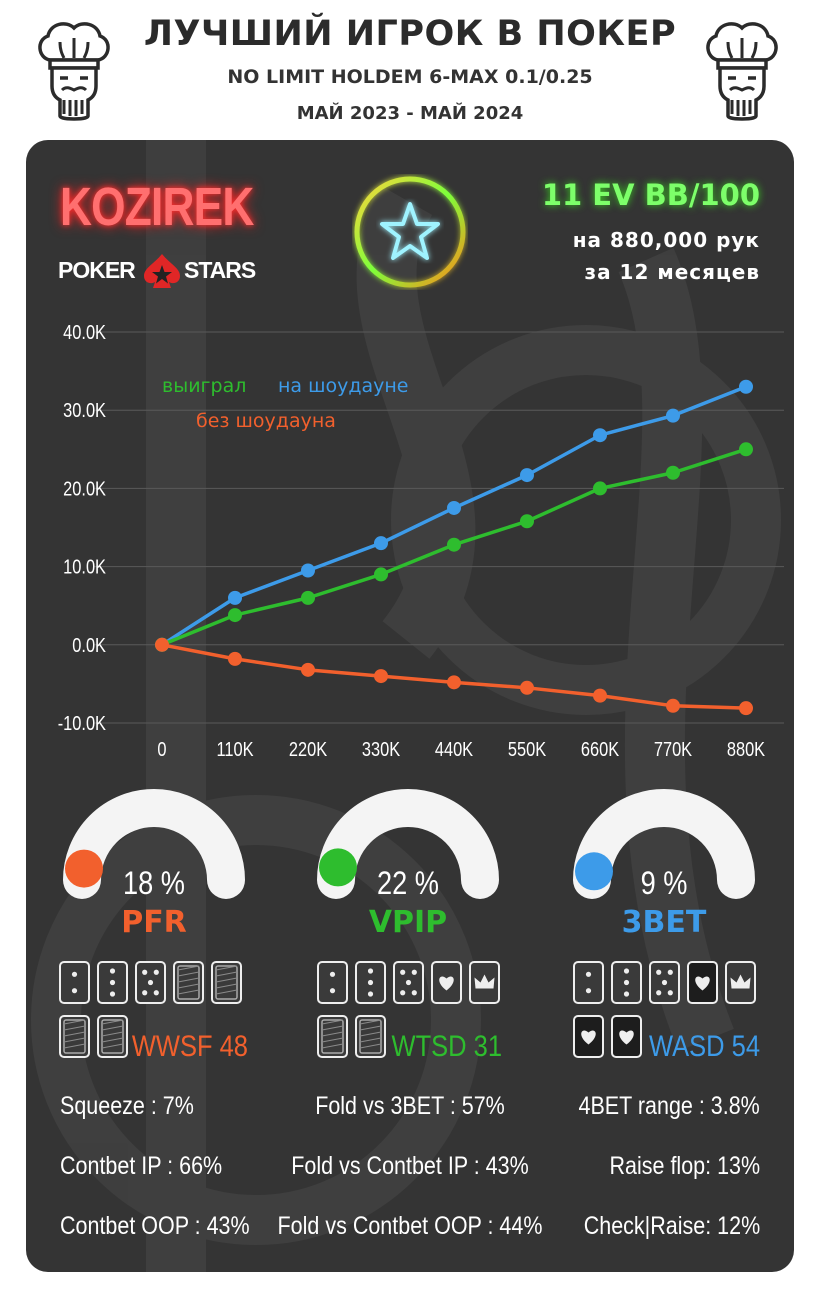 The width and height of the screenshot is (820, 1300). What do you see at coordinates (600, 748) in the screenshot?
I see `x-tick-label: 660K` at bounding box center [600, 748].